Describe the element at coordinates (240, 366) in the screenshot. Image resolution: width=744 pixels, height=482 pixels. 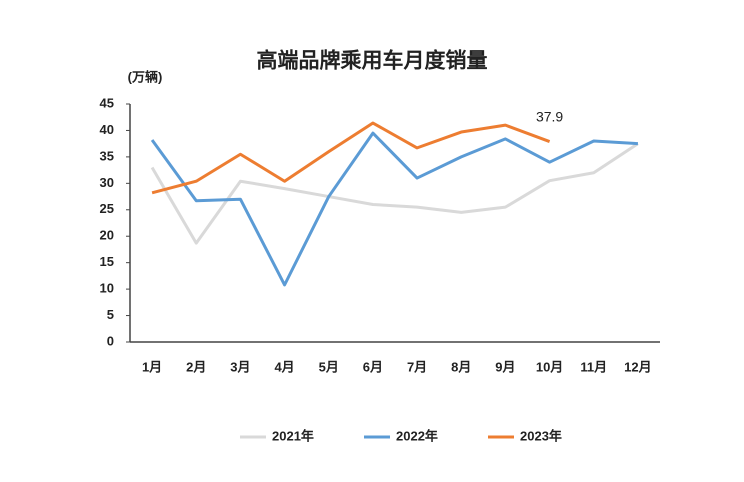
I see `x-tick-label: 3月` at that location.